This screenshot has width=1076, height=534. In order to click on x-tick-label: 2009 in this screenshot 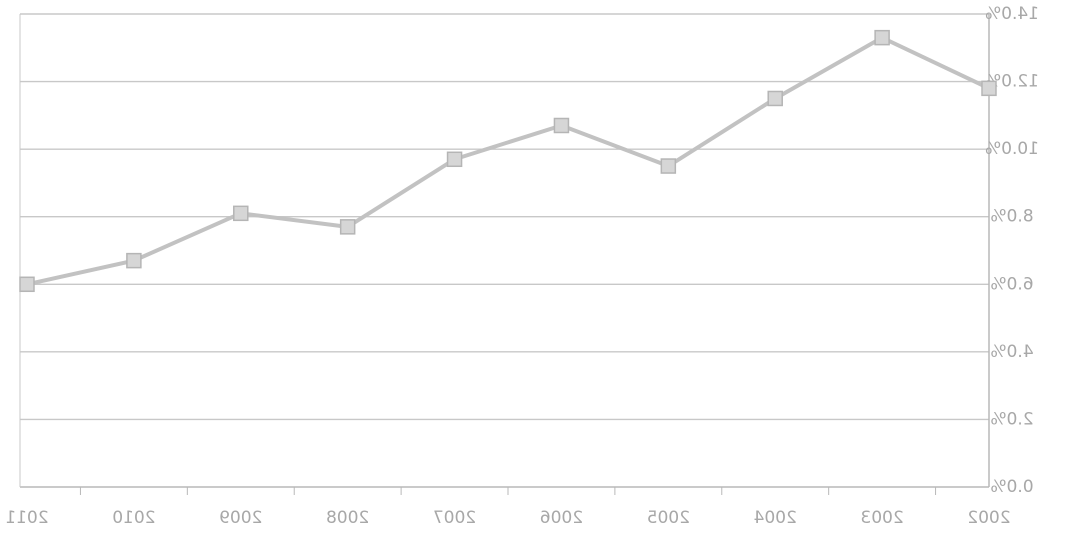, I will do `click(240, 518)`.